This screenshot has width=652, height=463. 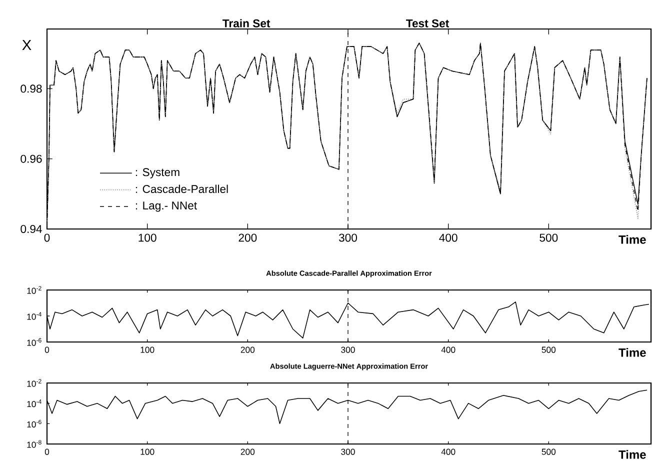 What do you see at coordinates (34, 444) in the screenshot?
I see `y-tick-label: 10$^{-8}$` at bounding box center [34, 444].